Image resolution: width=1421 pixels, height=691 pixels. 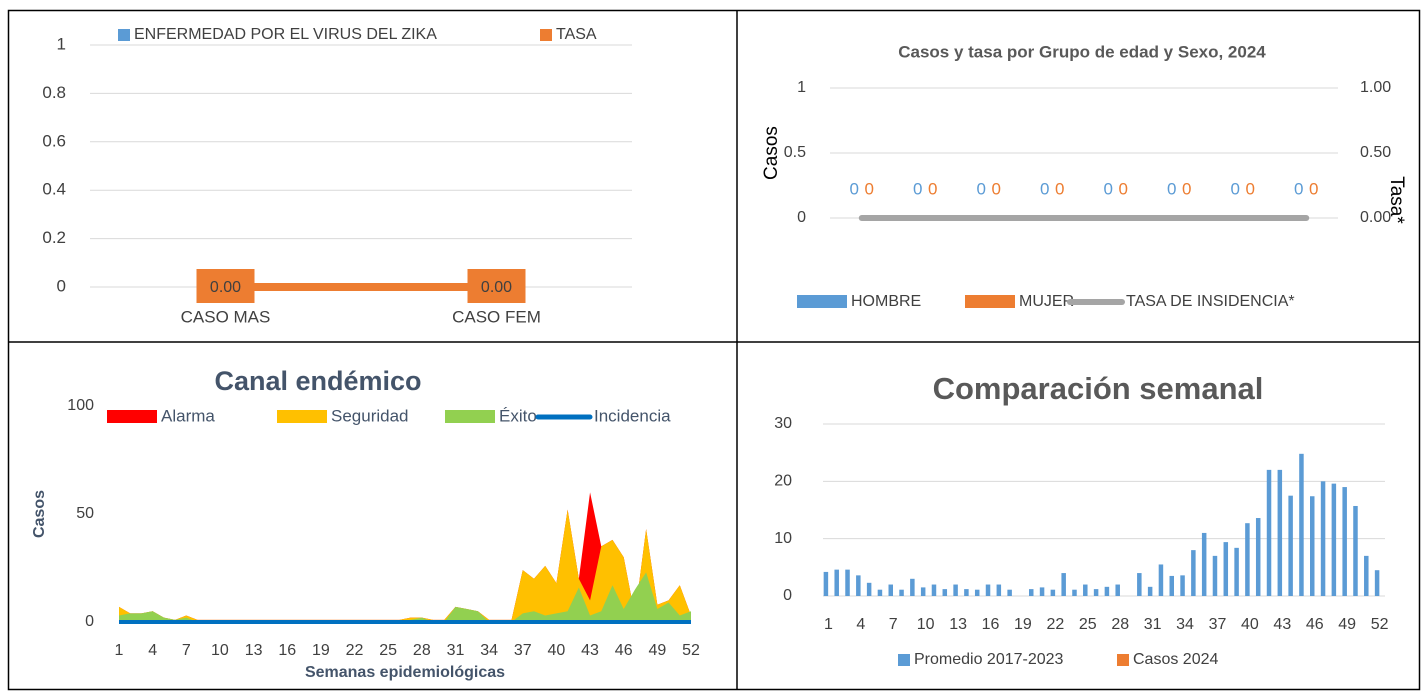 What do you see at coordinates (188, 415) in the screenshot?
I see `legend-label: Alarma` at bounding box center [188, 415].